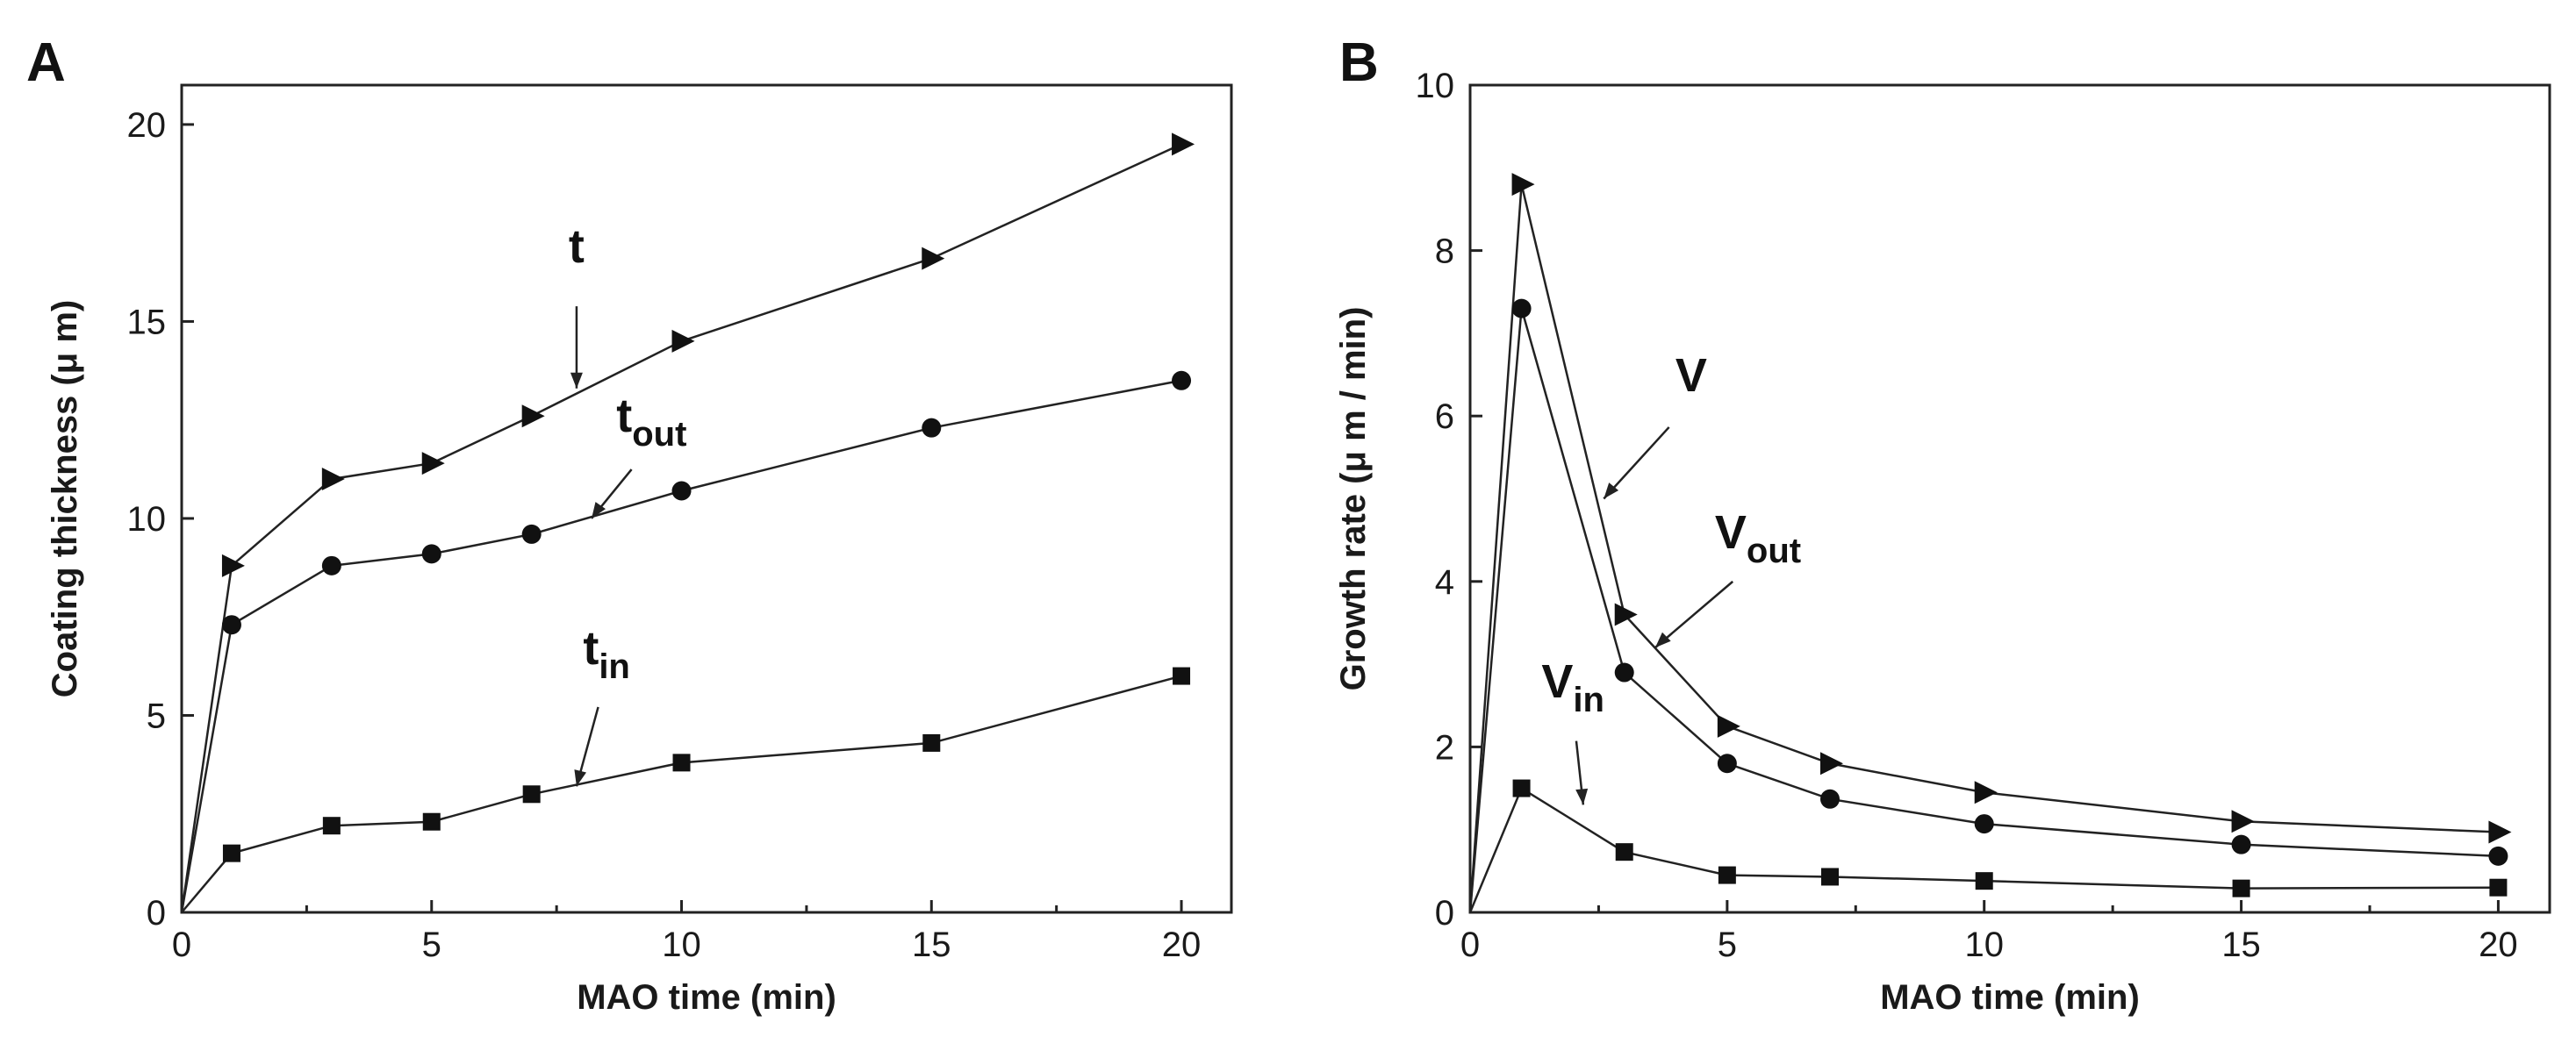 This screenshot has height=1058, width=2576. Describe the element at coordinates (1445, 582) in the screenshot. I see `y-tick-label-b: 4` at that location.